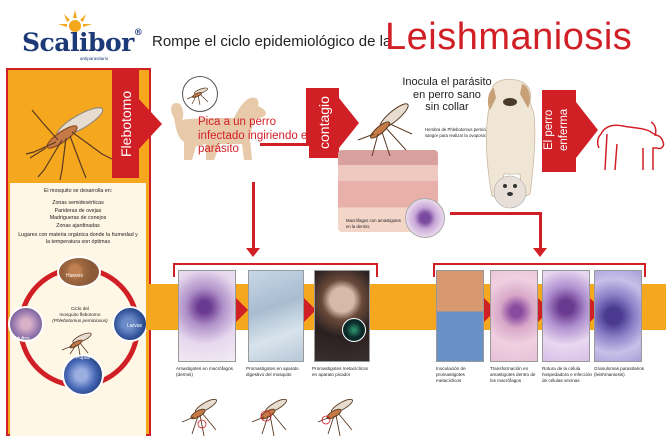 Image resolution: width=670 pixels, height=446 pixels. Describe the element at coordinates (78, 191) in the screenshot. I see `development-title: El mosquito se desarrolla en:` at that location.